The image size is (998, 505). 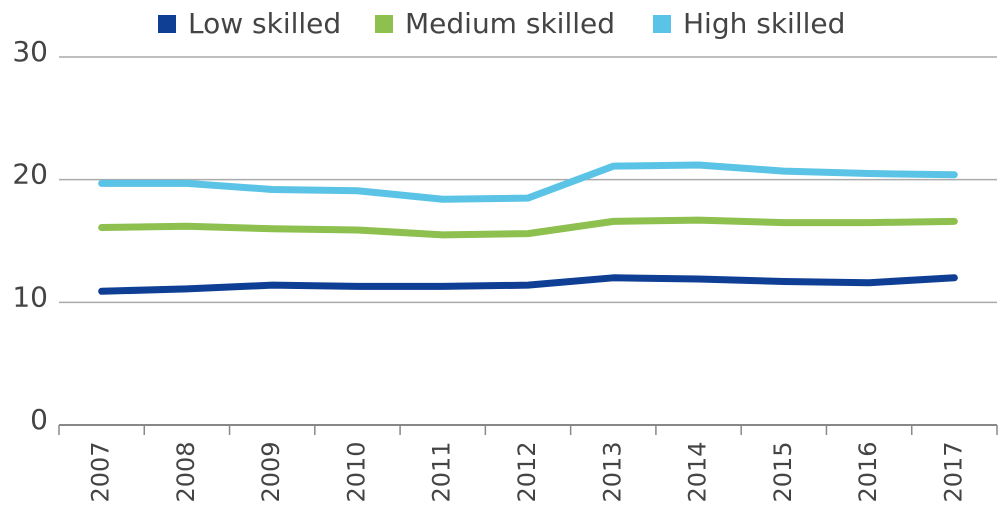 What do you see at coordinates (764, 23) in the screenshot?
I see `legend-label: High skilled` at bounding box center [764, 23].